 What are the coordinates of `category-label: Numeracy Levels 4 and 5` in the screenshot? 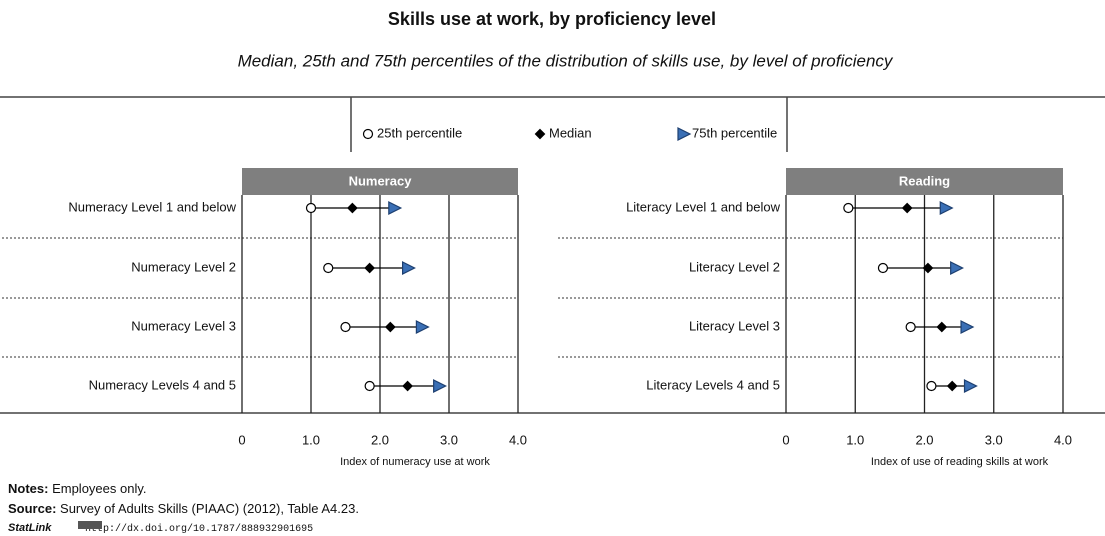 It's located at (162, 384).